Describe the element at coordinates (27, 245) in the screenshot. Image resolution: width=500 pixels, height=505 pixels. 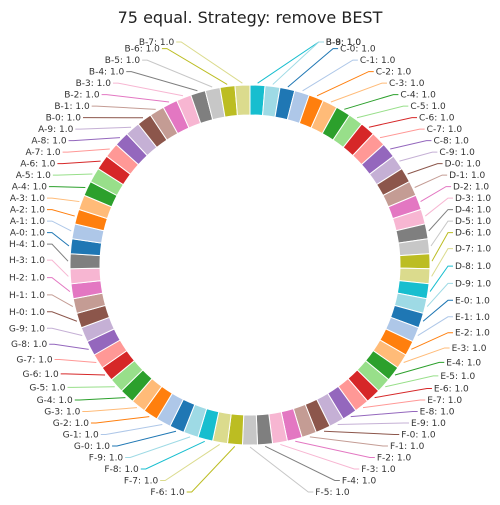
I see `slice-label-h-4: H-4: 1.0` at that location.